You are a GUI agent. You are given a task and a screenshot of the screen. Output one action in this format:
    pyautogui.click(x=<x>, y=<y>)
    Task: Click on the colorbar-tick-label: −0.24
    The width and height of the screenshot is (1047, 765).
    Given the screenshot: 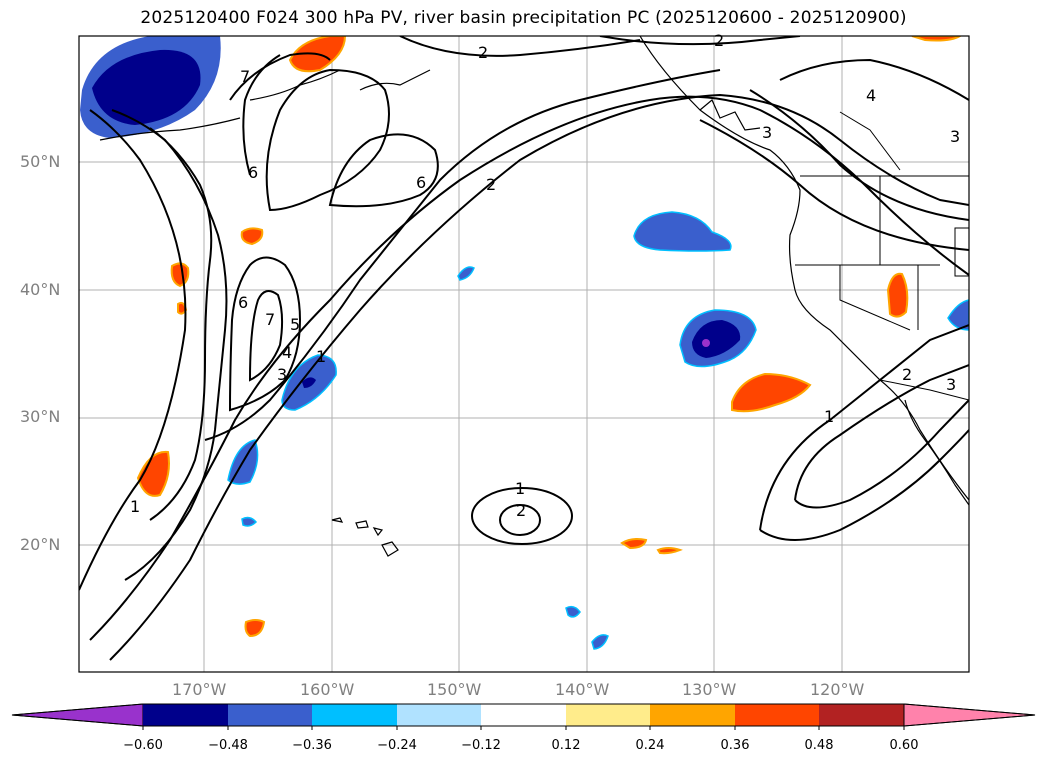 What is the action you would take?
    pyautogui.click(x=397, y=745)
    